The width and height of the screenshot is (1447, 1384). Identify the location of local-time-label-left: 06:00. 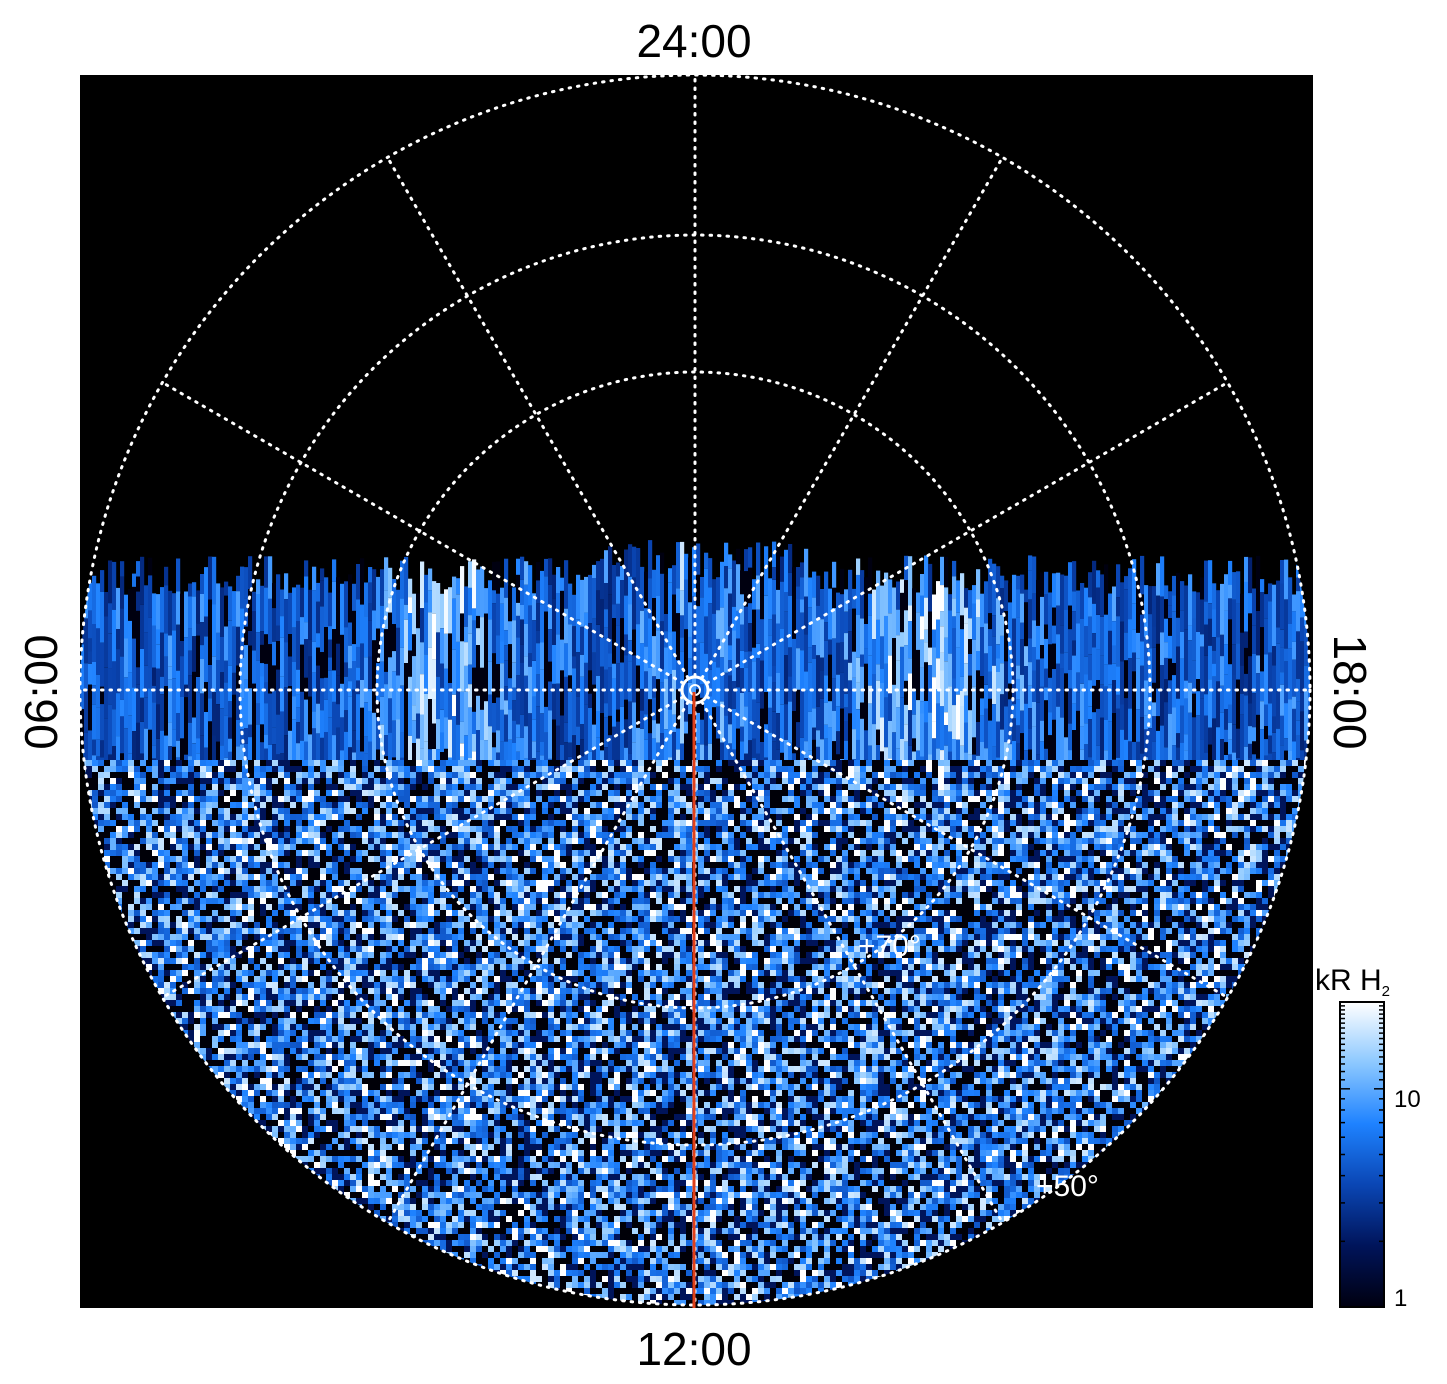
(41, 691).